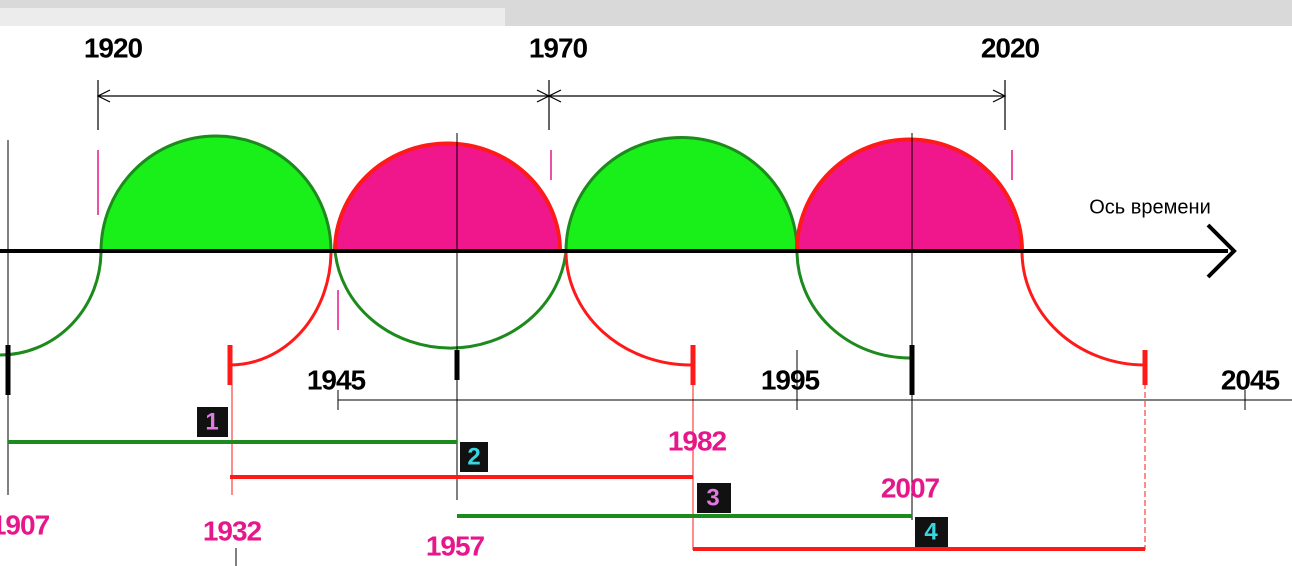 This screenshot has width=1292, height=566. I want to click on marker: 3, so click(712, 497).